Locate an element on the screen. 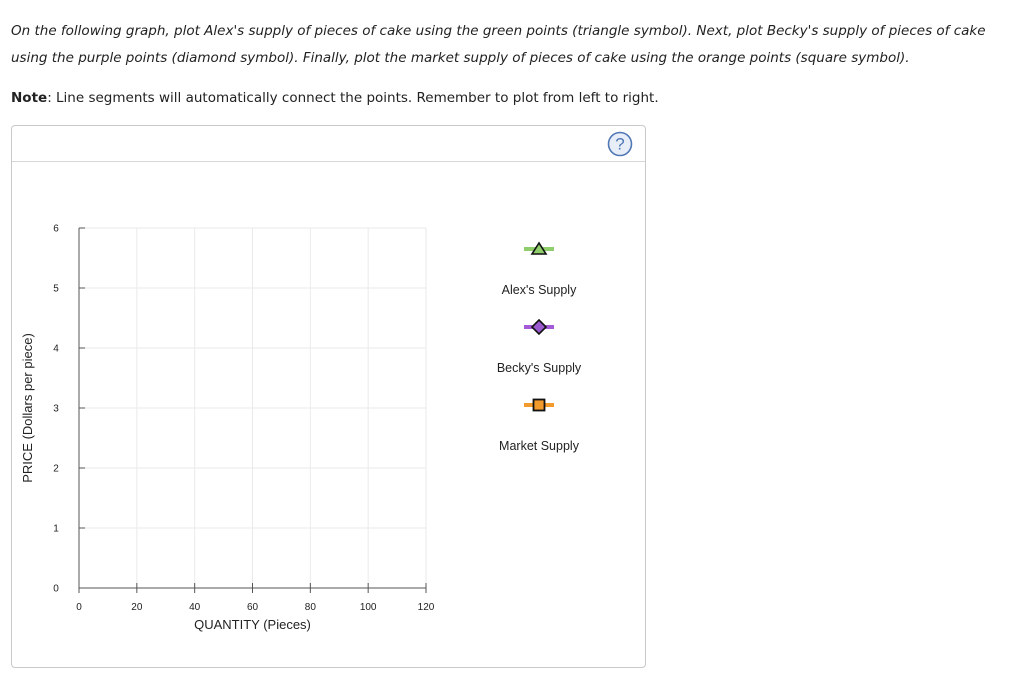 This screenshot has width=1024, height=682. diamond-icon is located at coordinates (539, 327).